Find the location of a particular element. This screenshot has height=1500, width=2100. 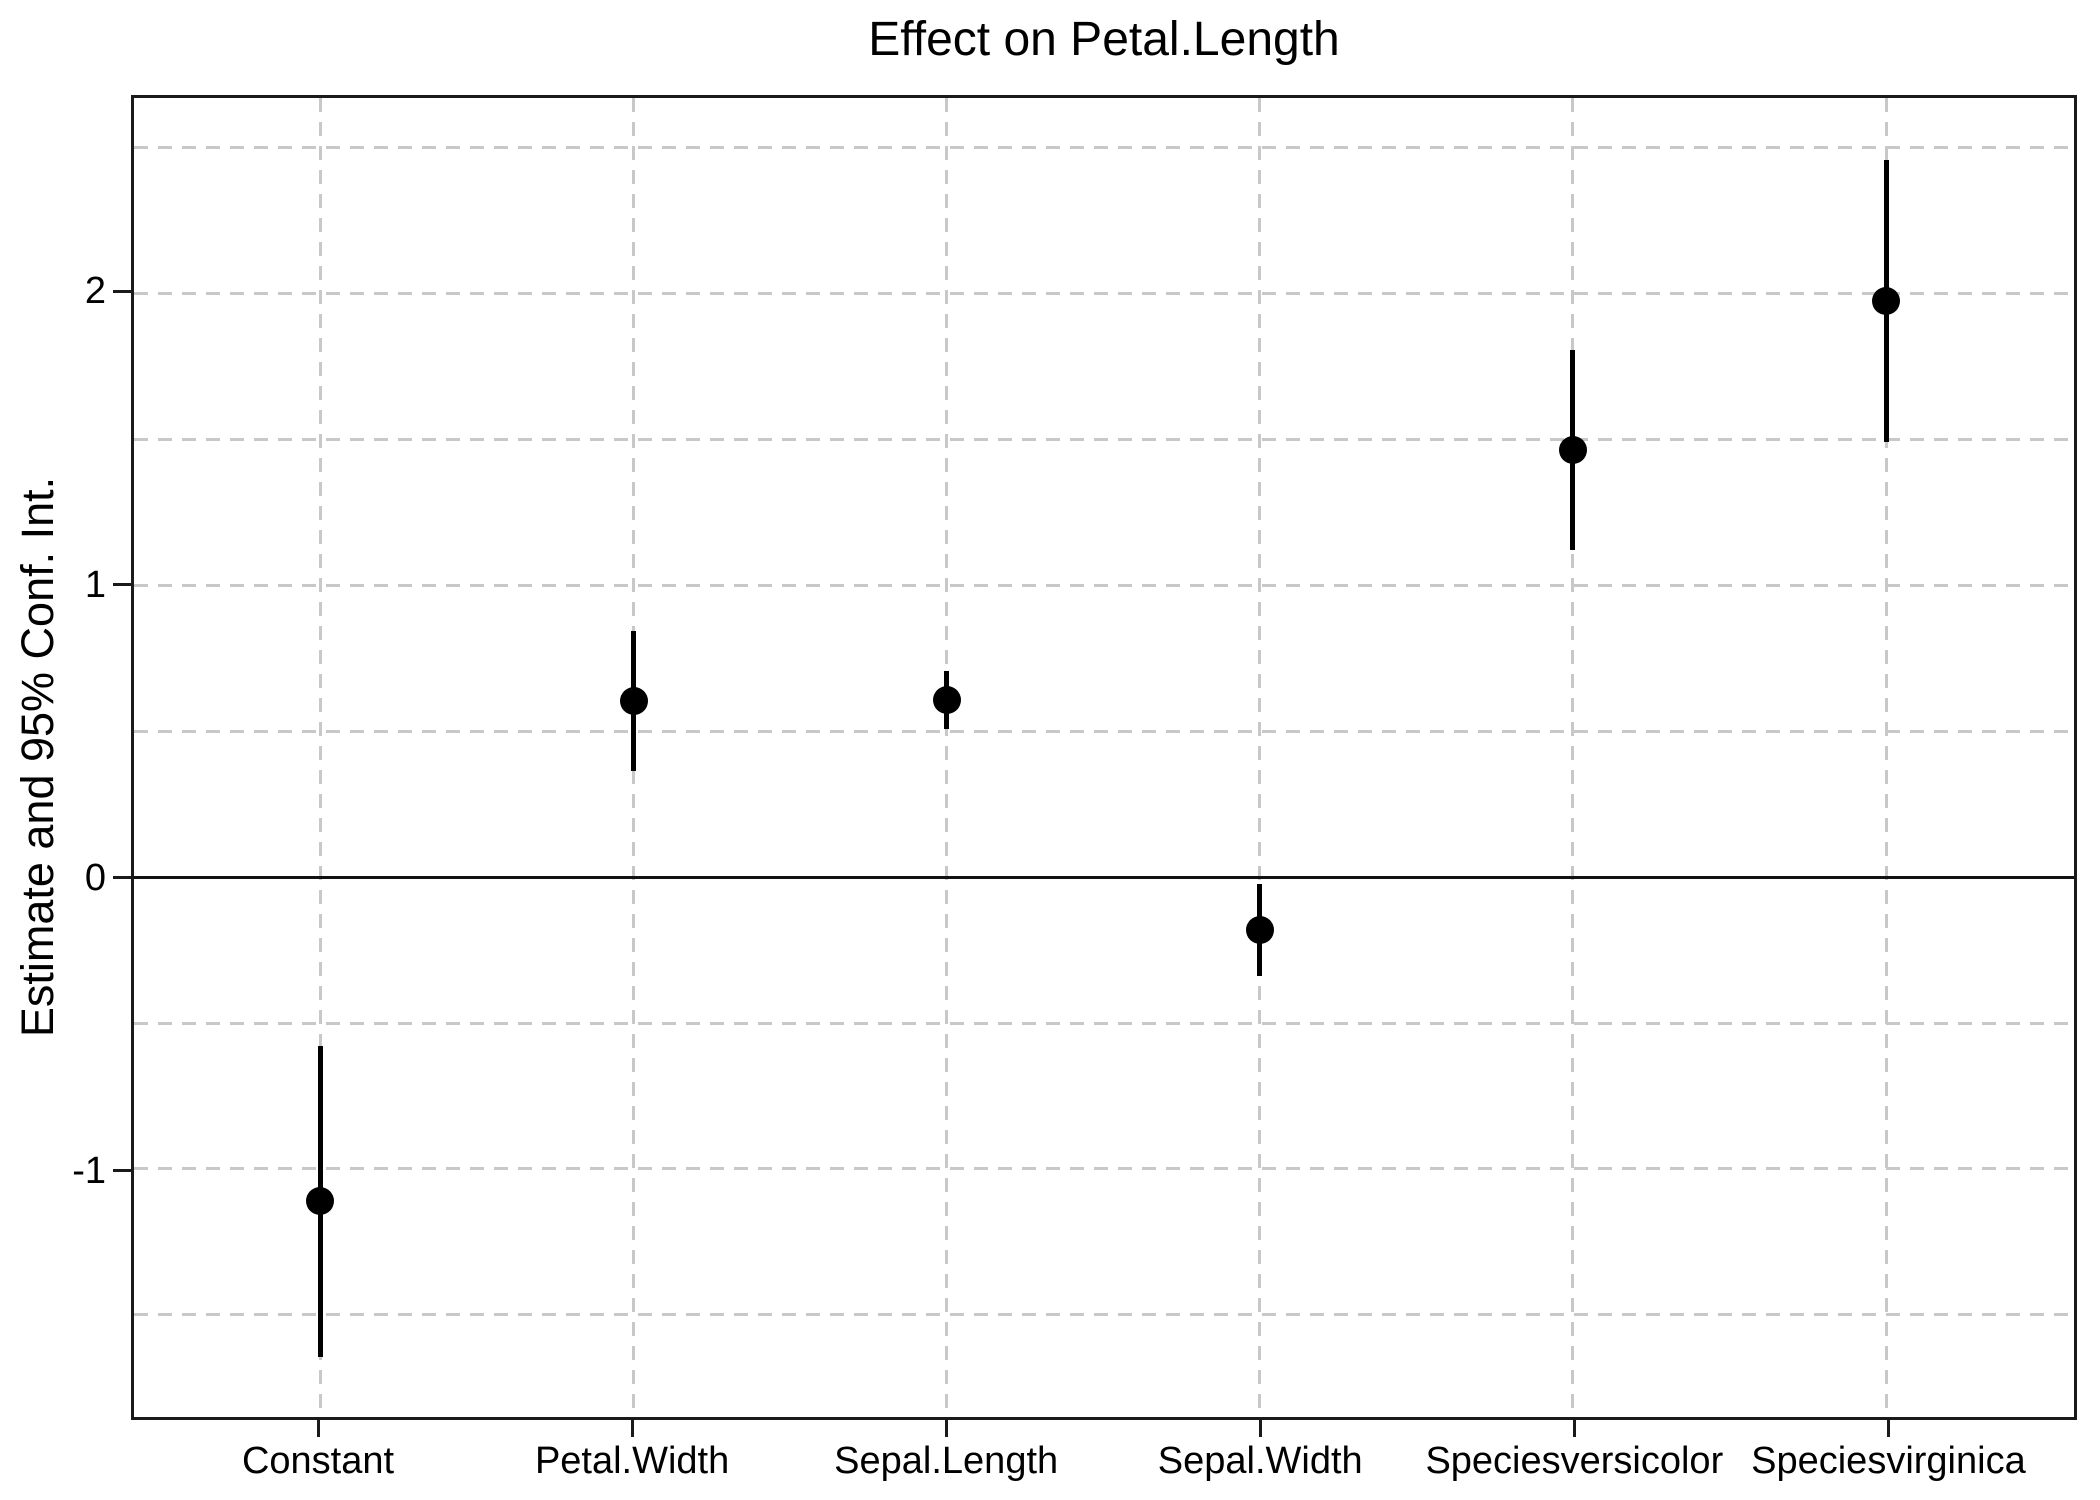

y-tick-label: 1 is located at coordinates (95, 584).